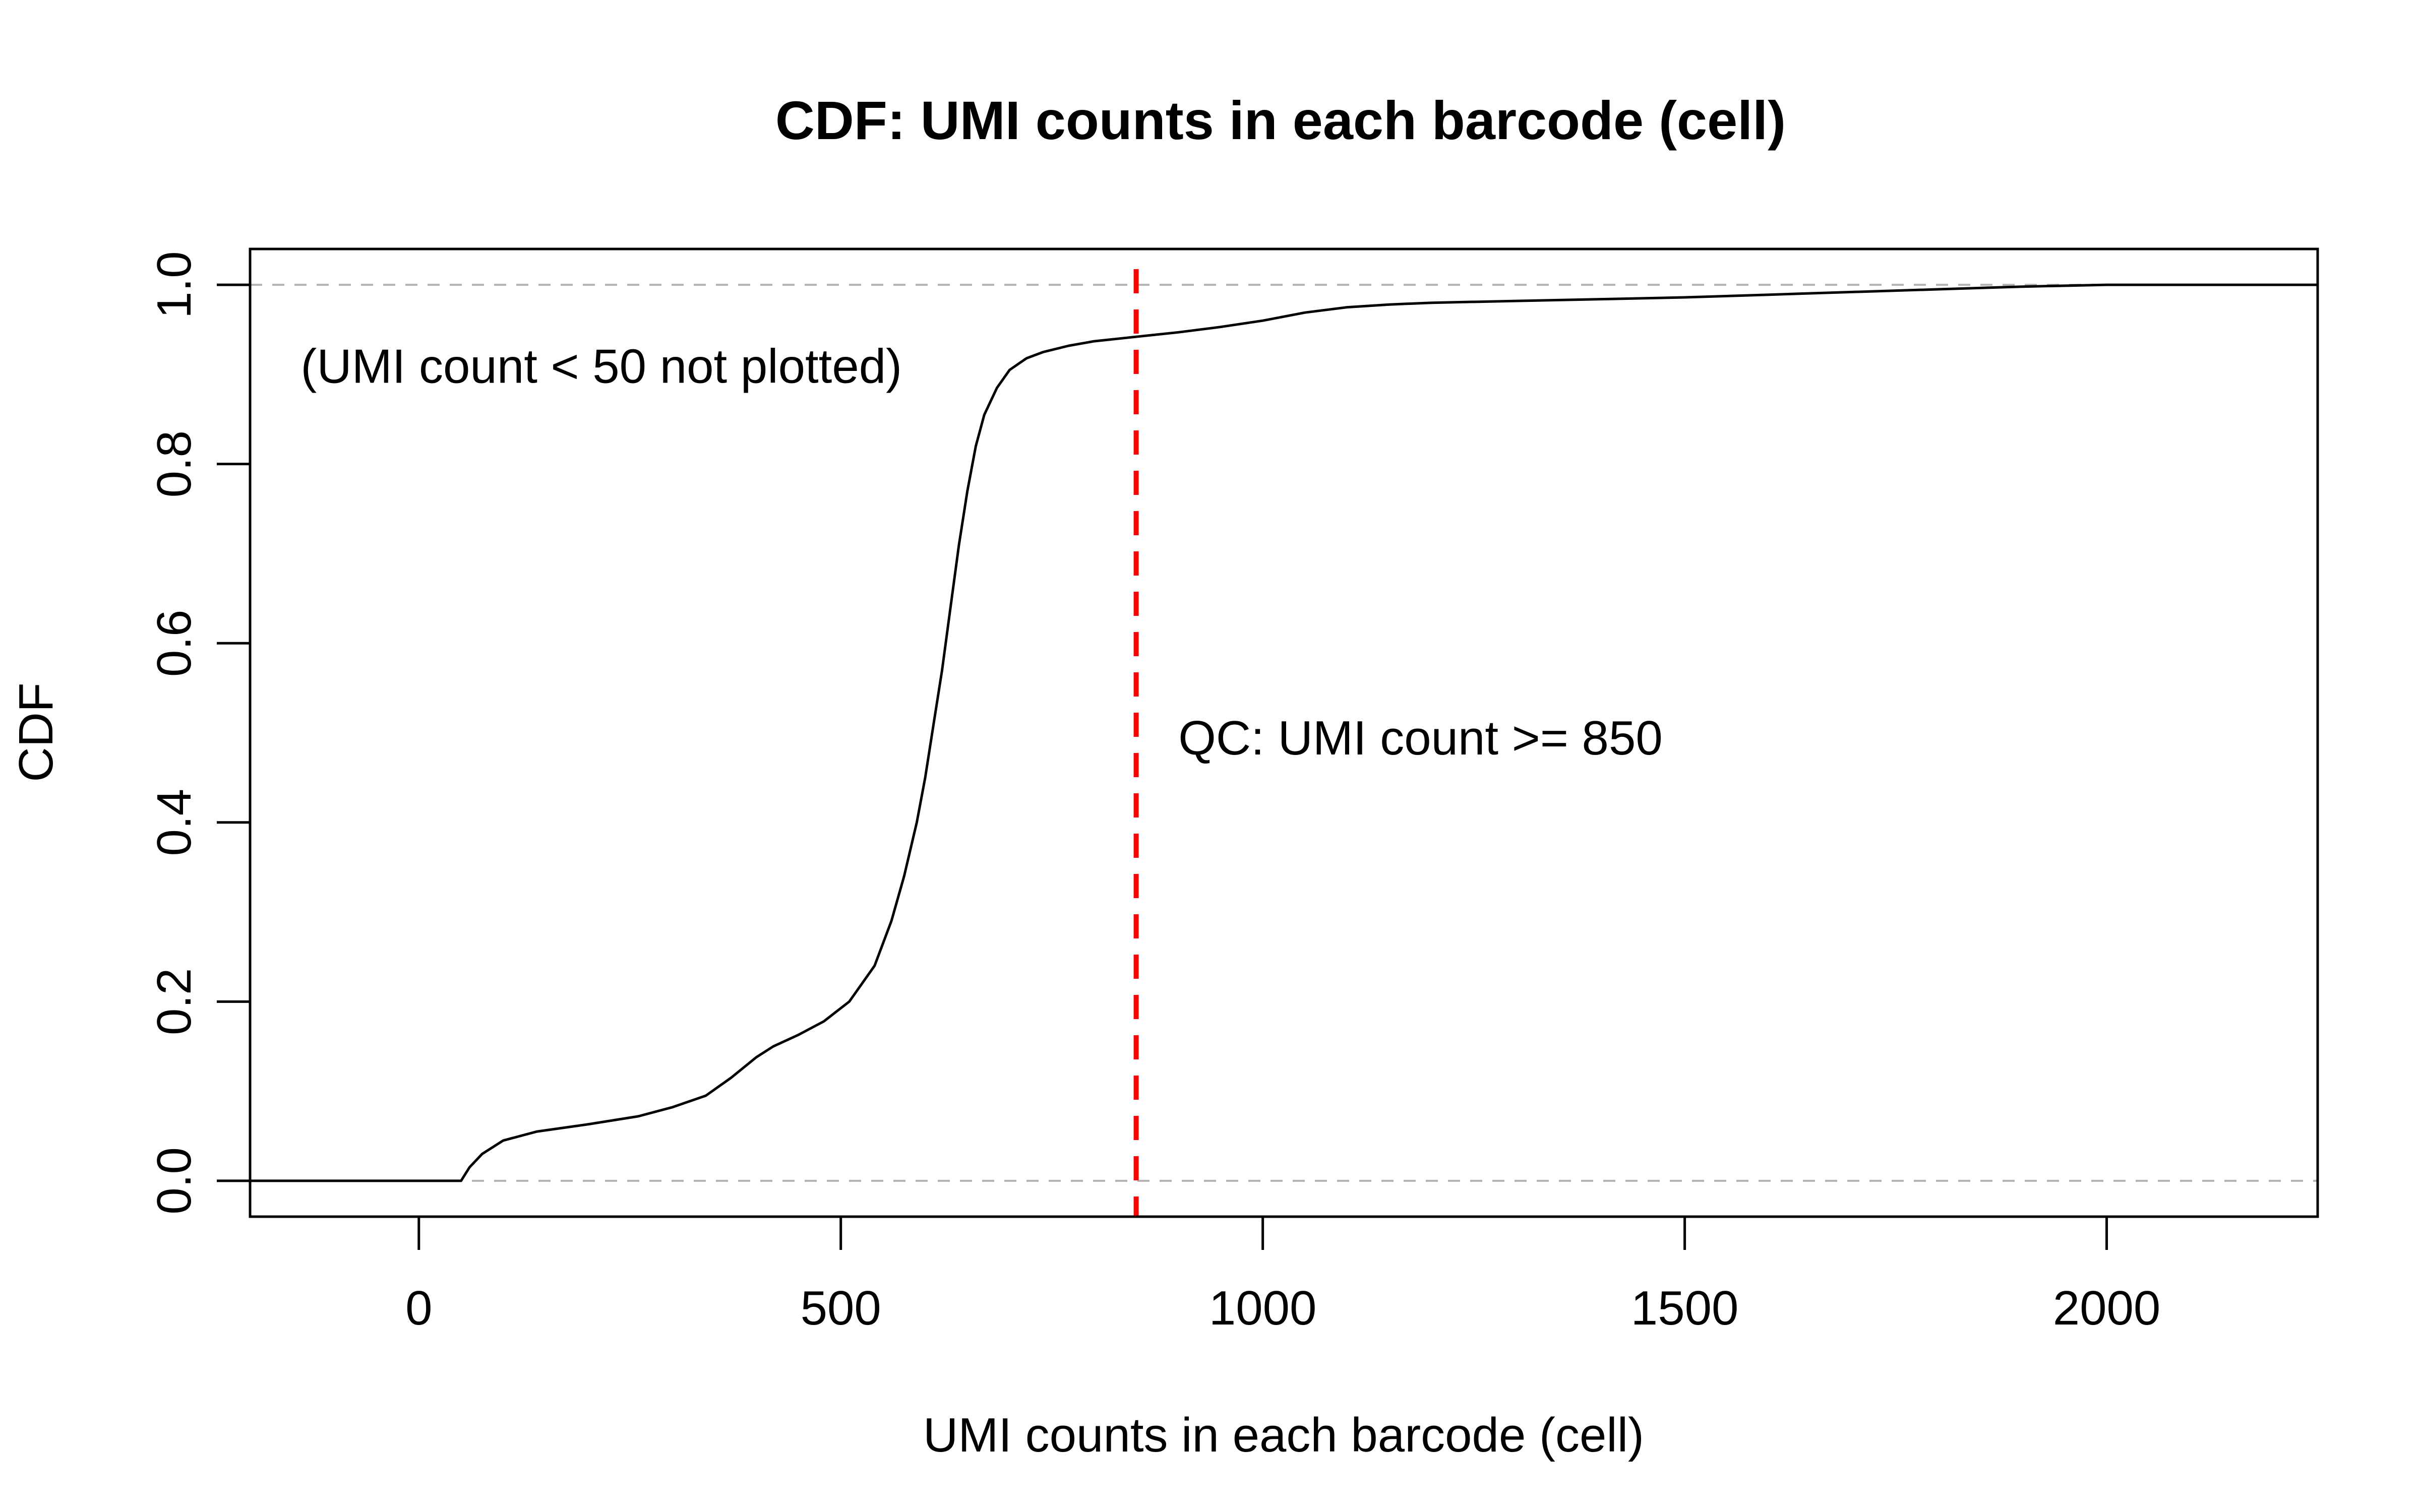 This screenshot has width=2420, height=1512. I want to click on x-tick-label: 0, so click(418, 1308).